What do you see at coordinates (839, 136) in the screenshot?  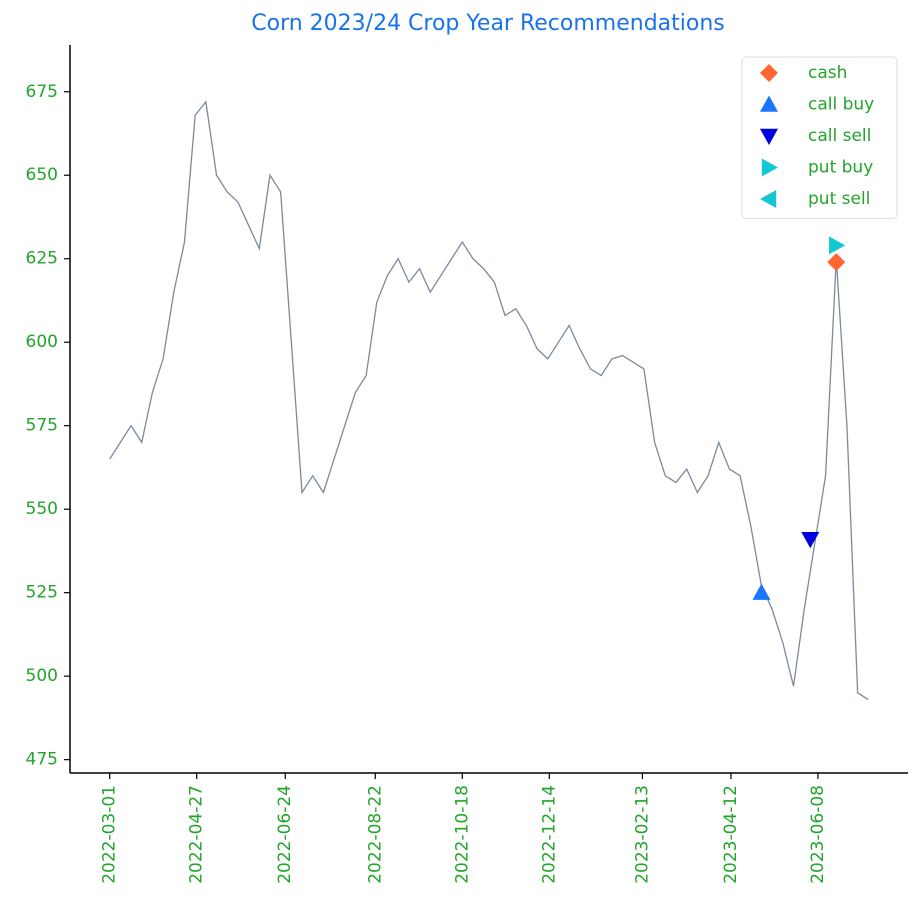 I see `legend-label: call sell` at bounding box center [839, 136].